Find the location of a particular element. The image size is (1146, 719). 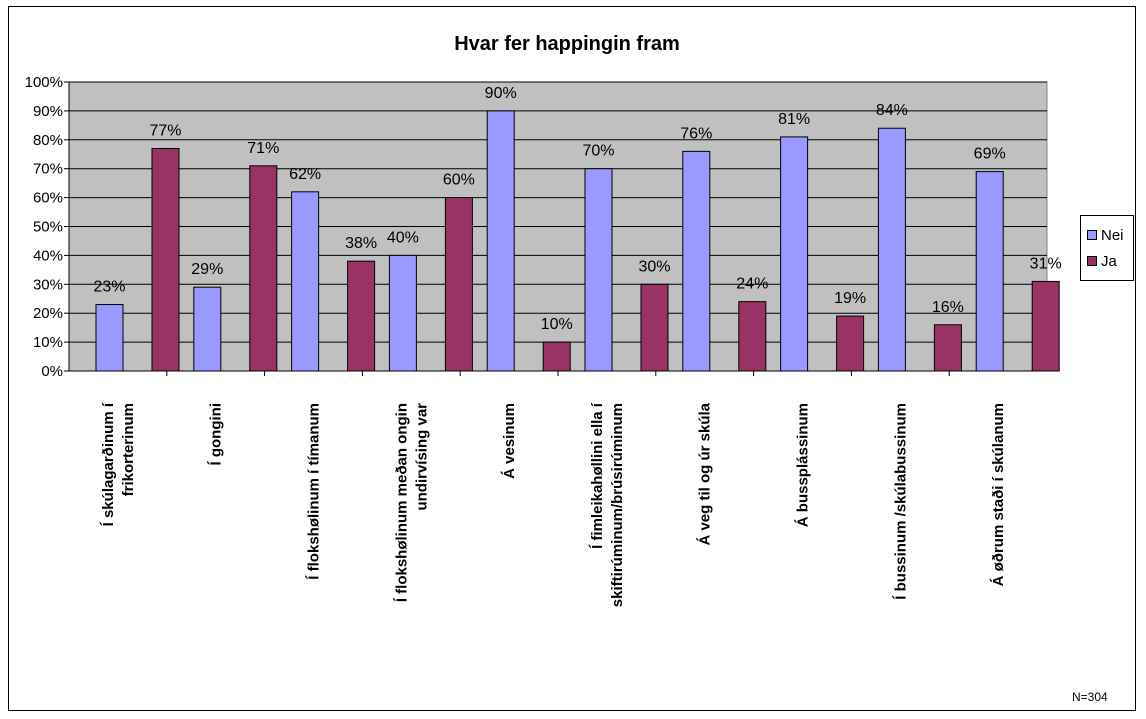

y-tick-label: 70% is located at coordinates (48, 169).